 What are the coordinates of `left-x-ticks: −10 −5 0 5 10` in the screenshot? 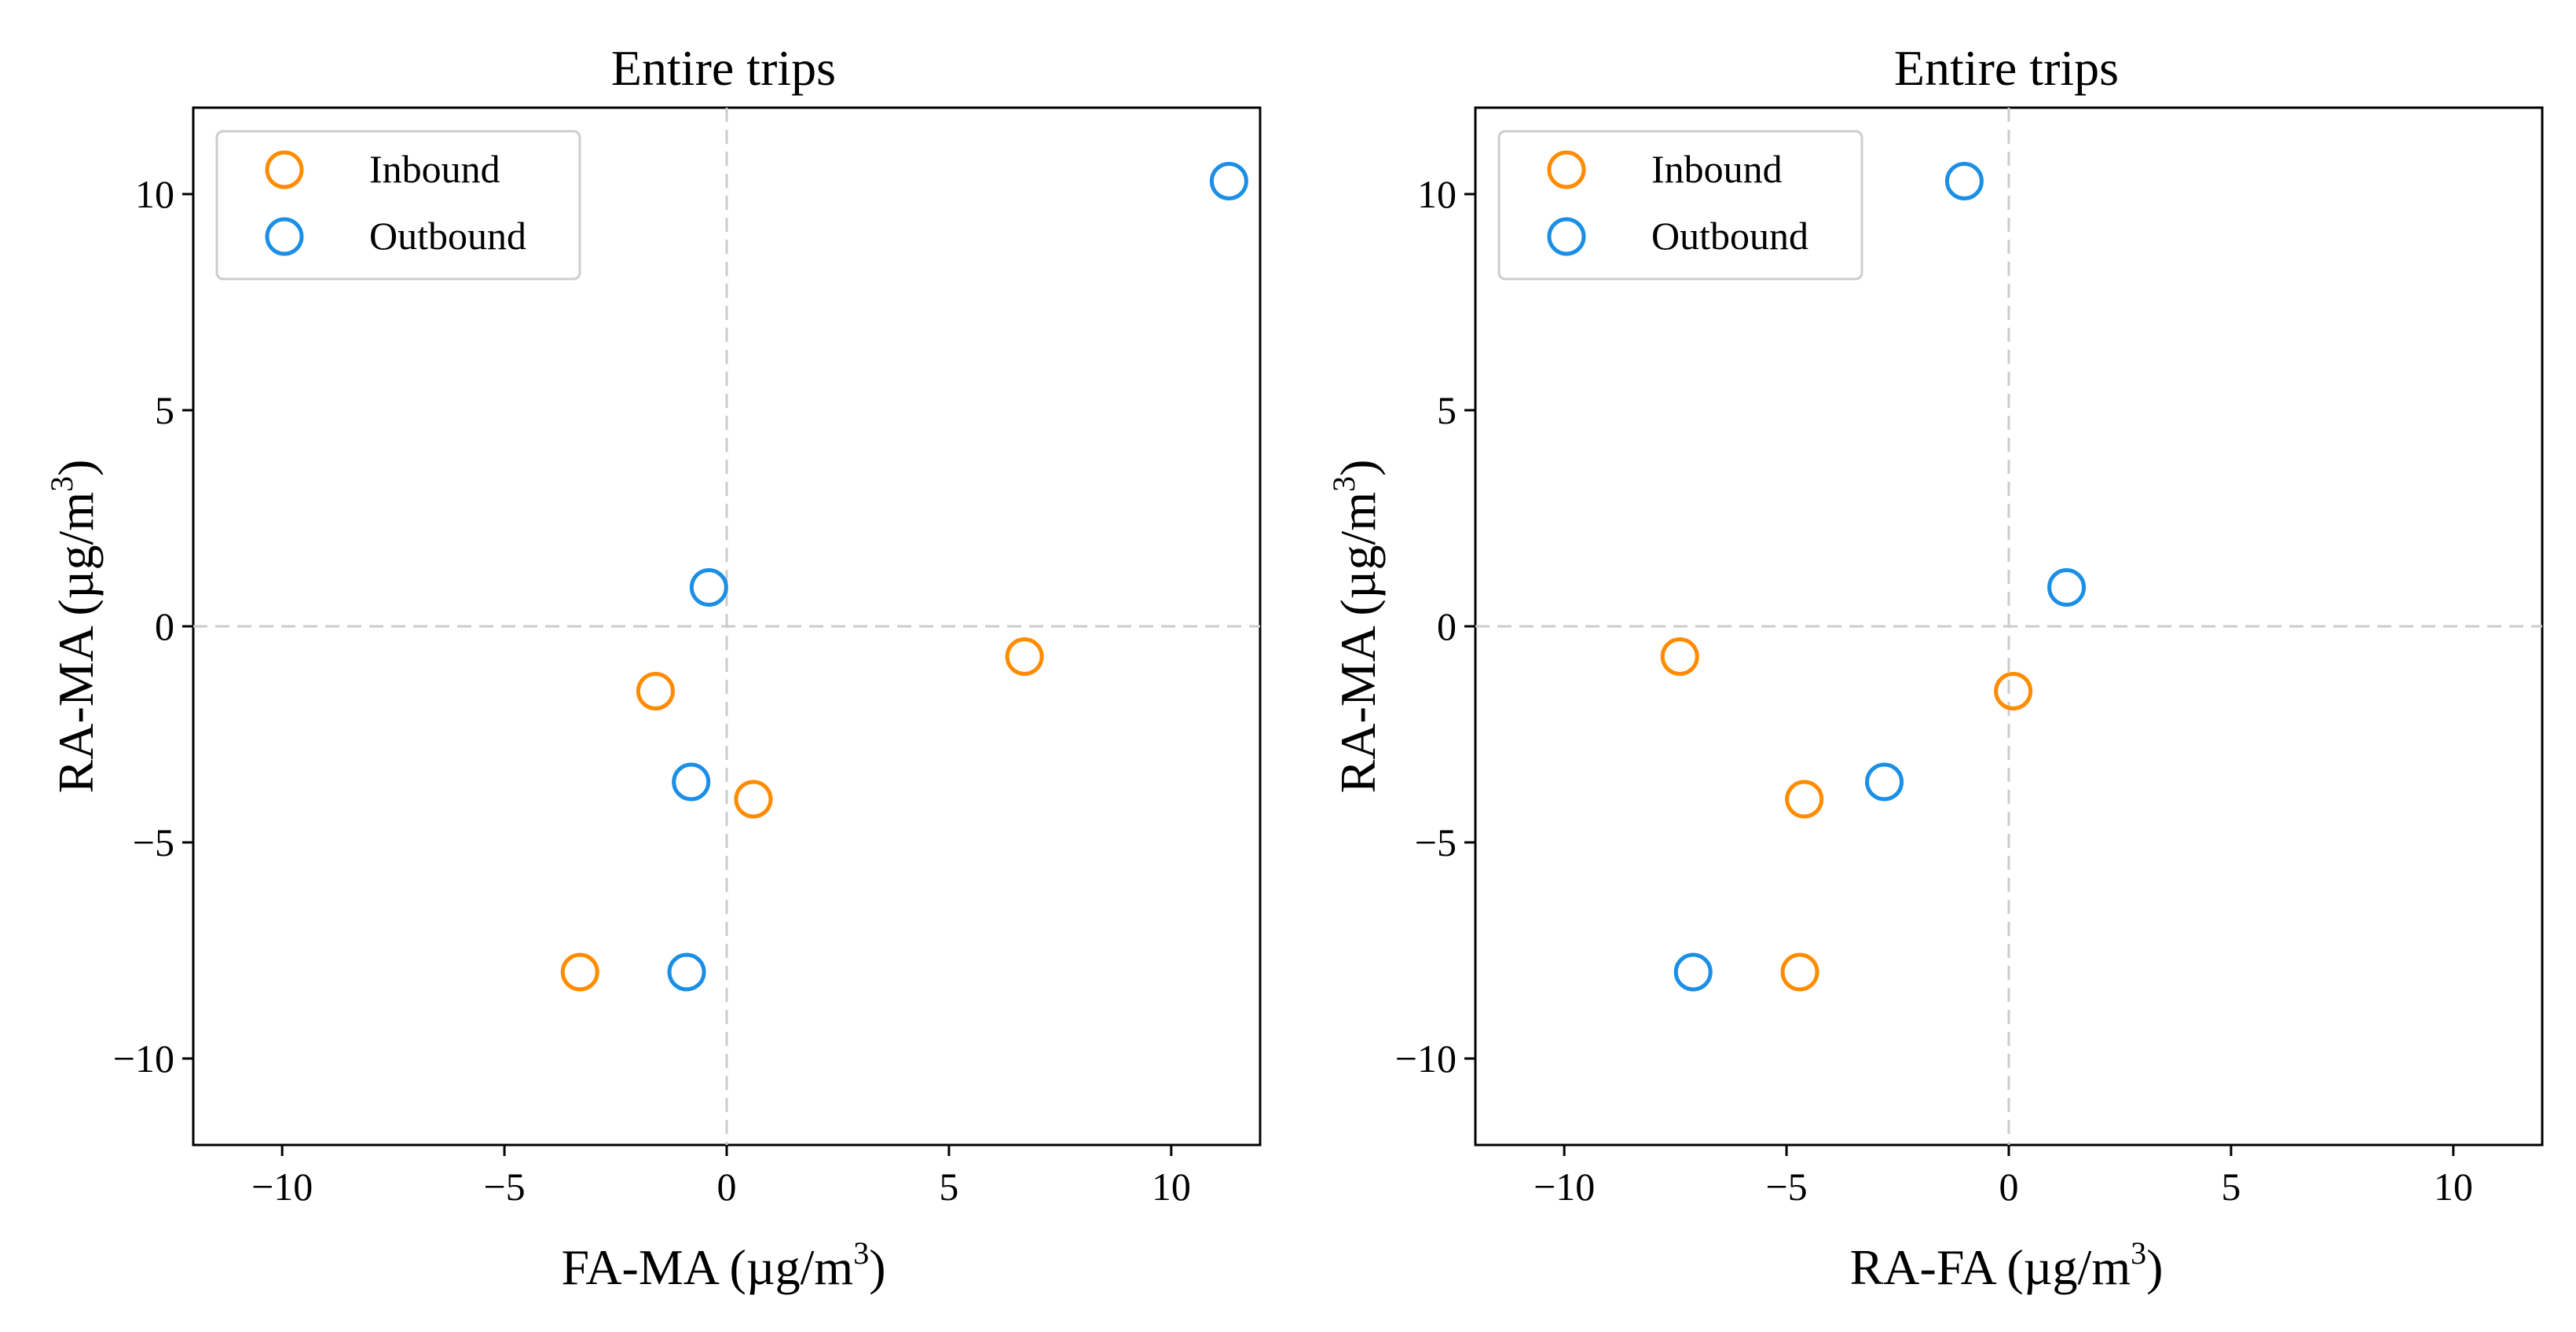 It's located at (721, 1177).